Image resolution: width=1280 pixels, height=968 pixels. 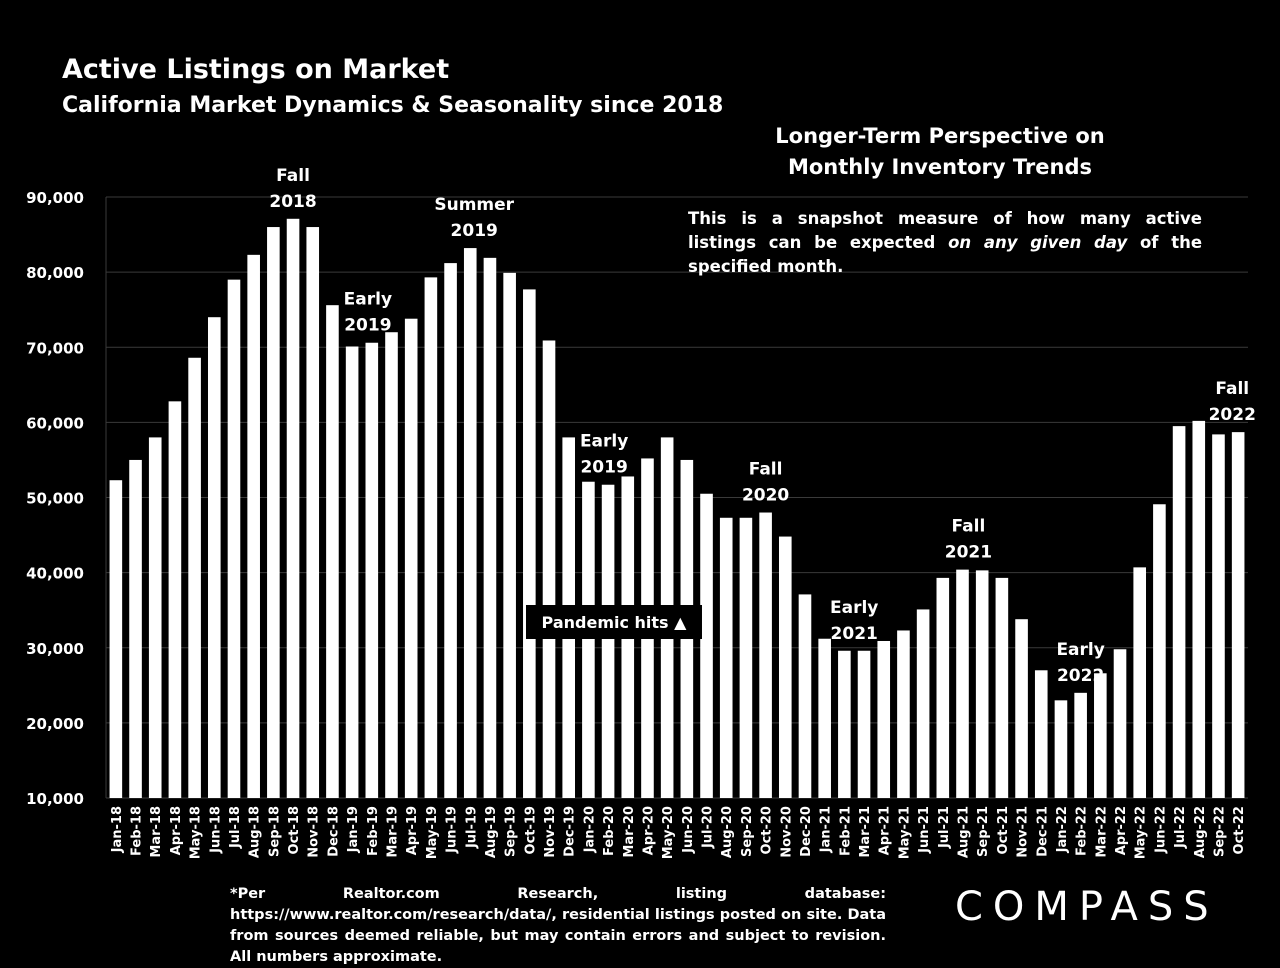 What do you see at coordinates (474, 205) in the screenshot?
I see `annotation-label: Summer` at bounding box center [474, 205].